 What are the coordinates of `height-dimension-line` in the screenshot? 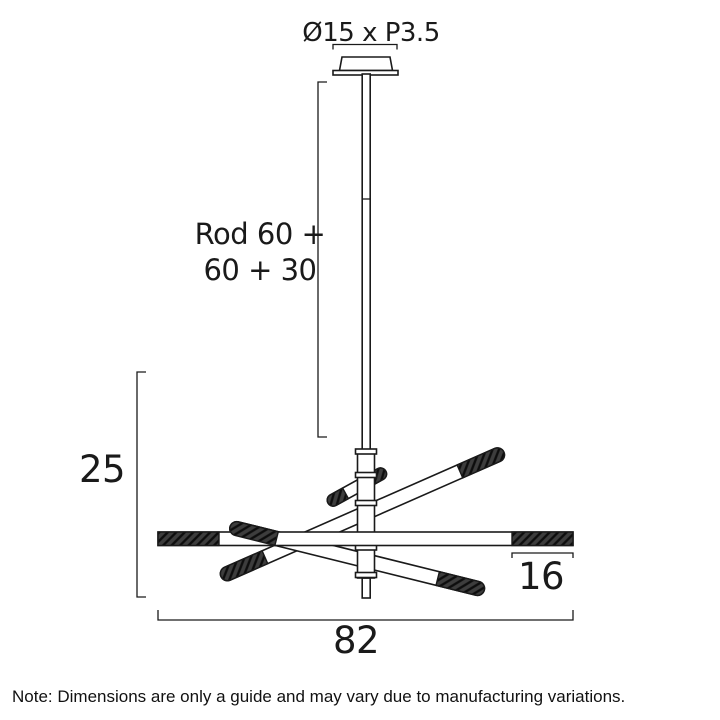 It's located at (141, 484).